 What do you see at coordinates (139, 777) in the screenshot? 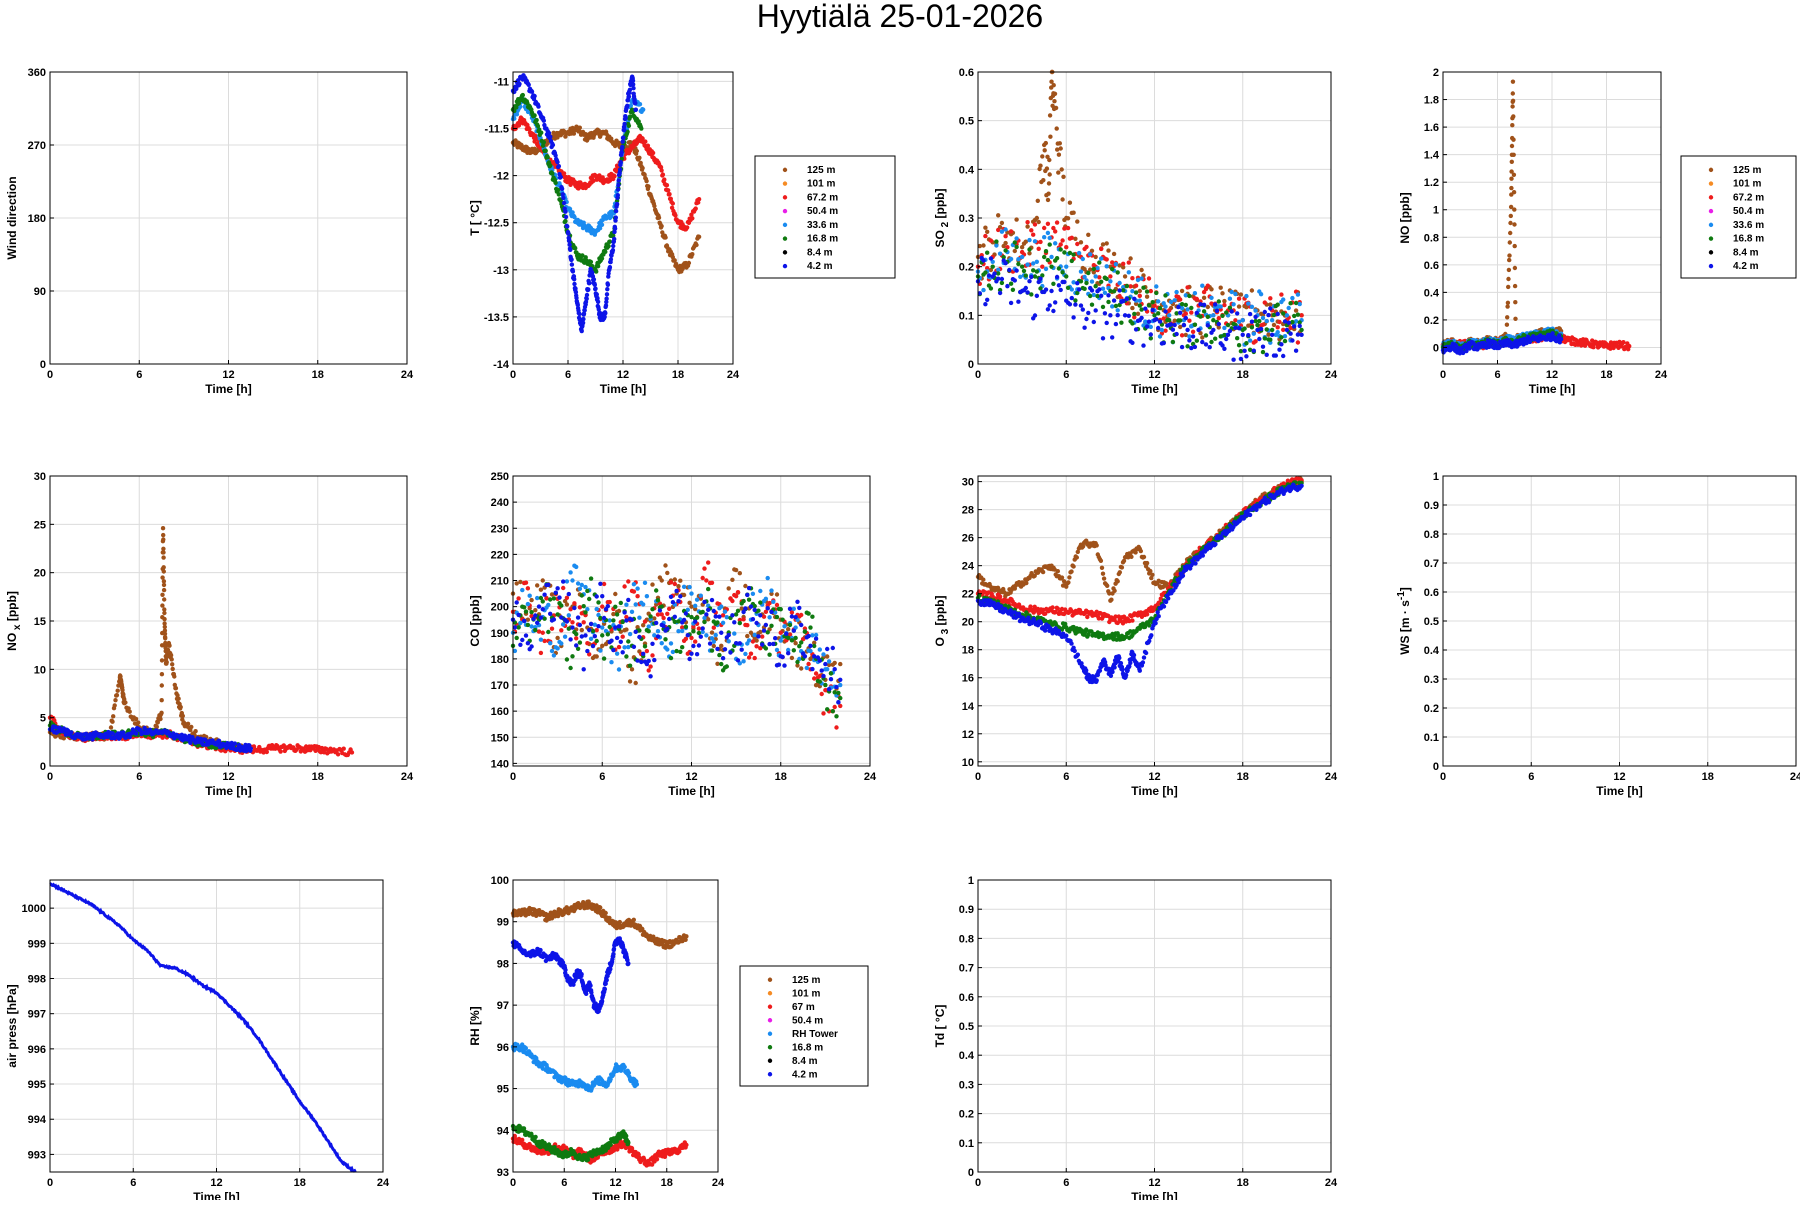
I see `x-tick-label: 6` at bounding box center [139, 777].